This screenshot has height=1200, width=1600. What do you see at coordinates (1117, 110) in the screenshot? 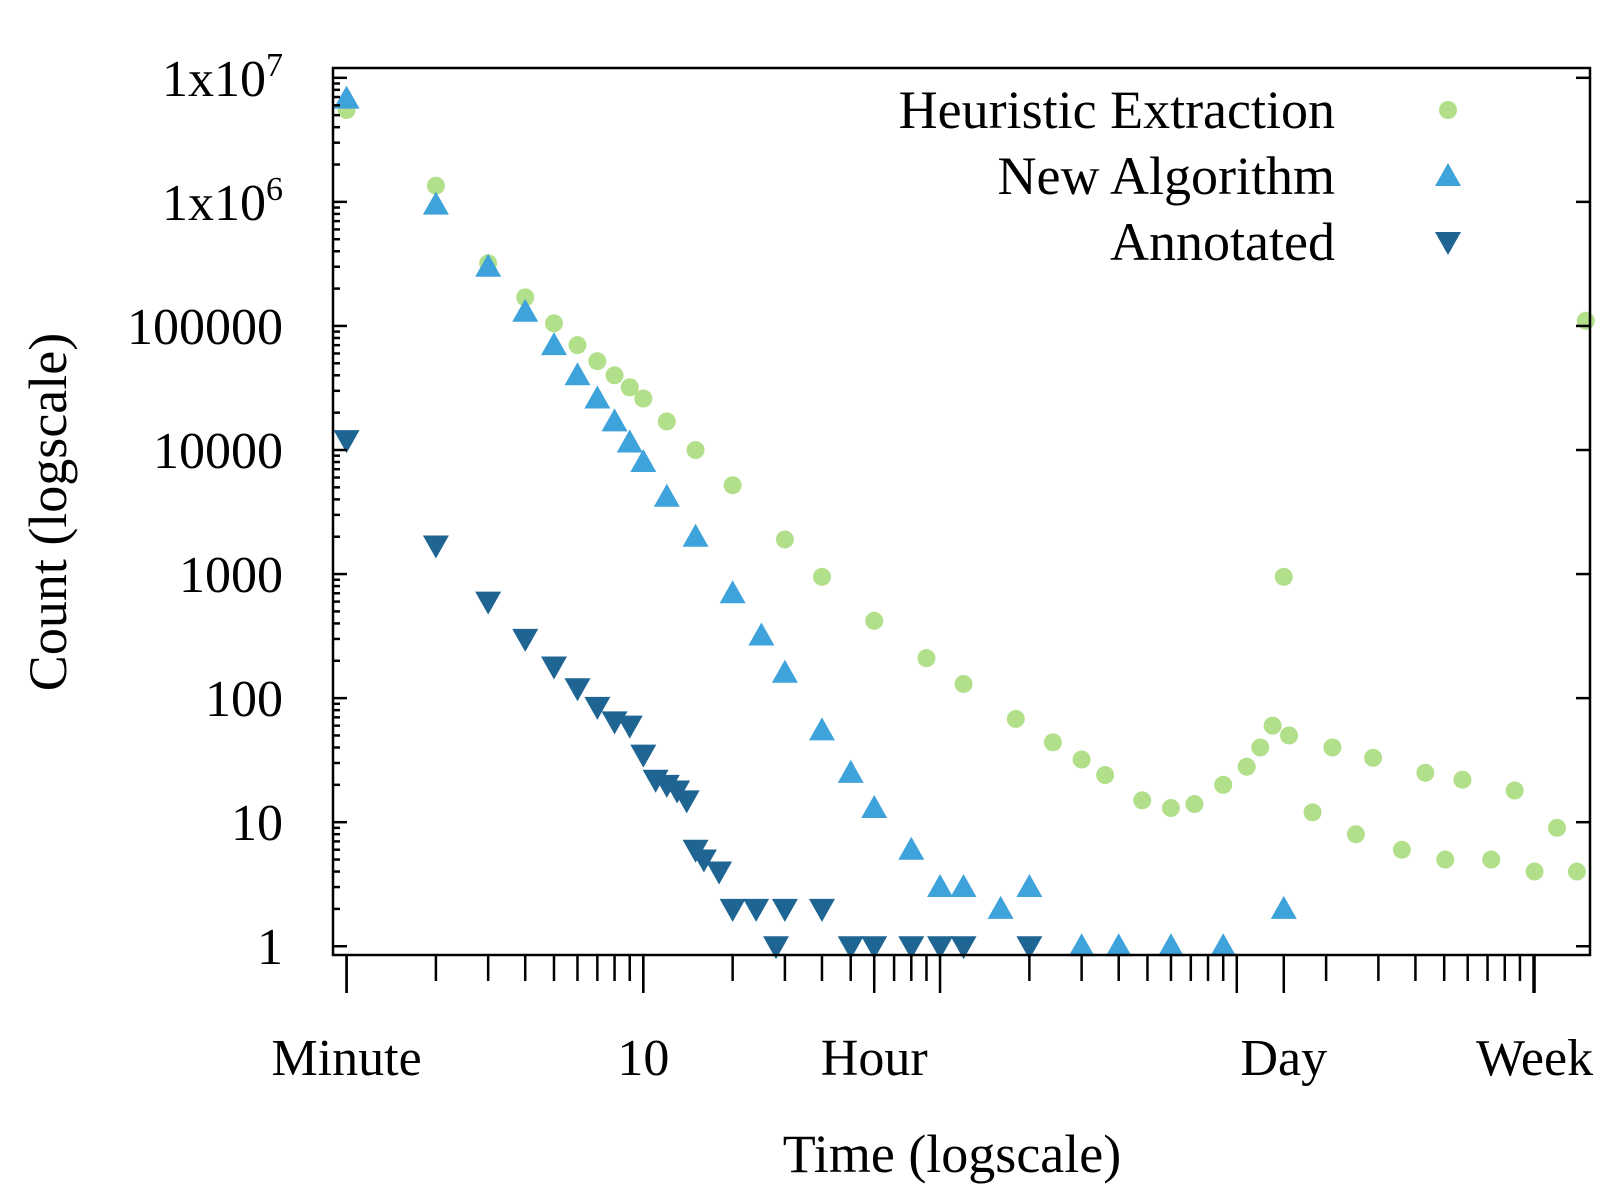
I see `legend-label: Heuristic Extraction` at bounding box center [1117, 110].